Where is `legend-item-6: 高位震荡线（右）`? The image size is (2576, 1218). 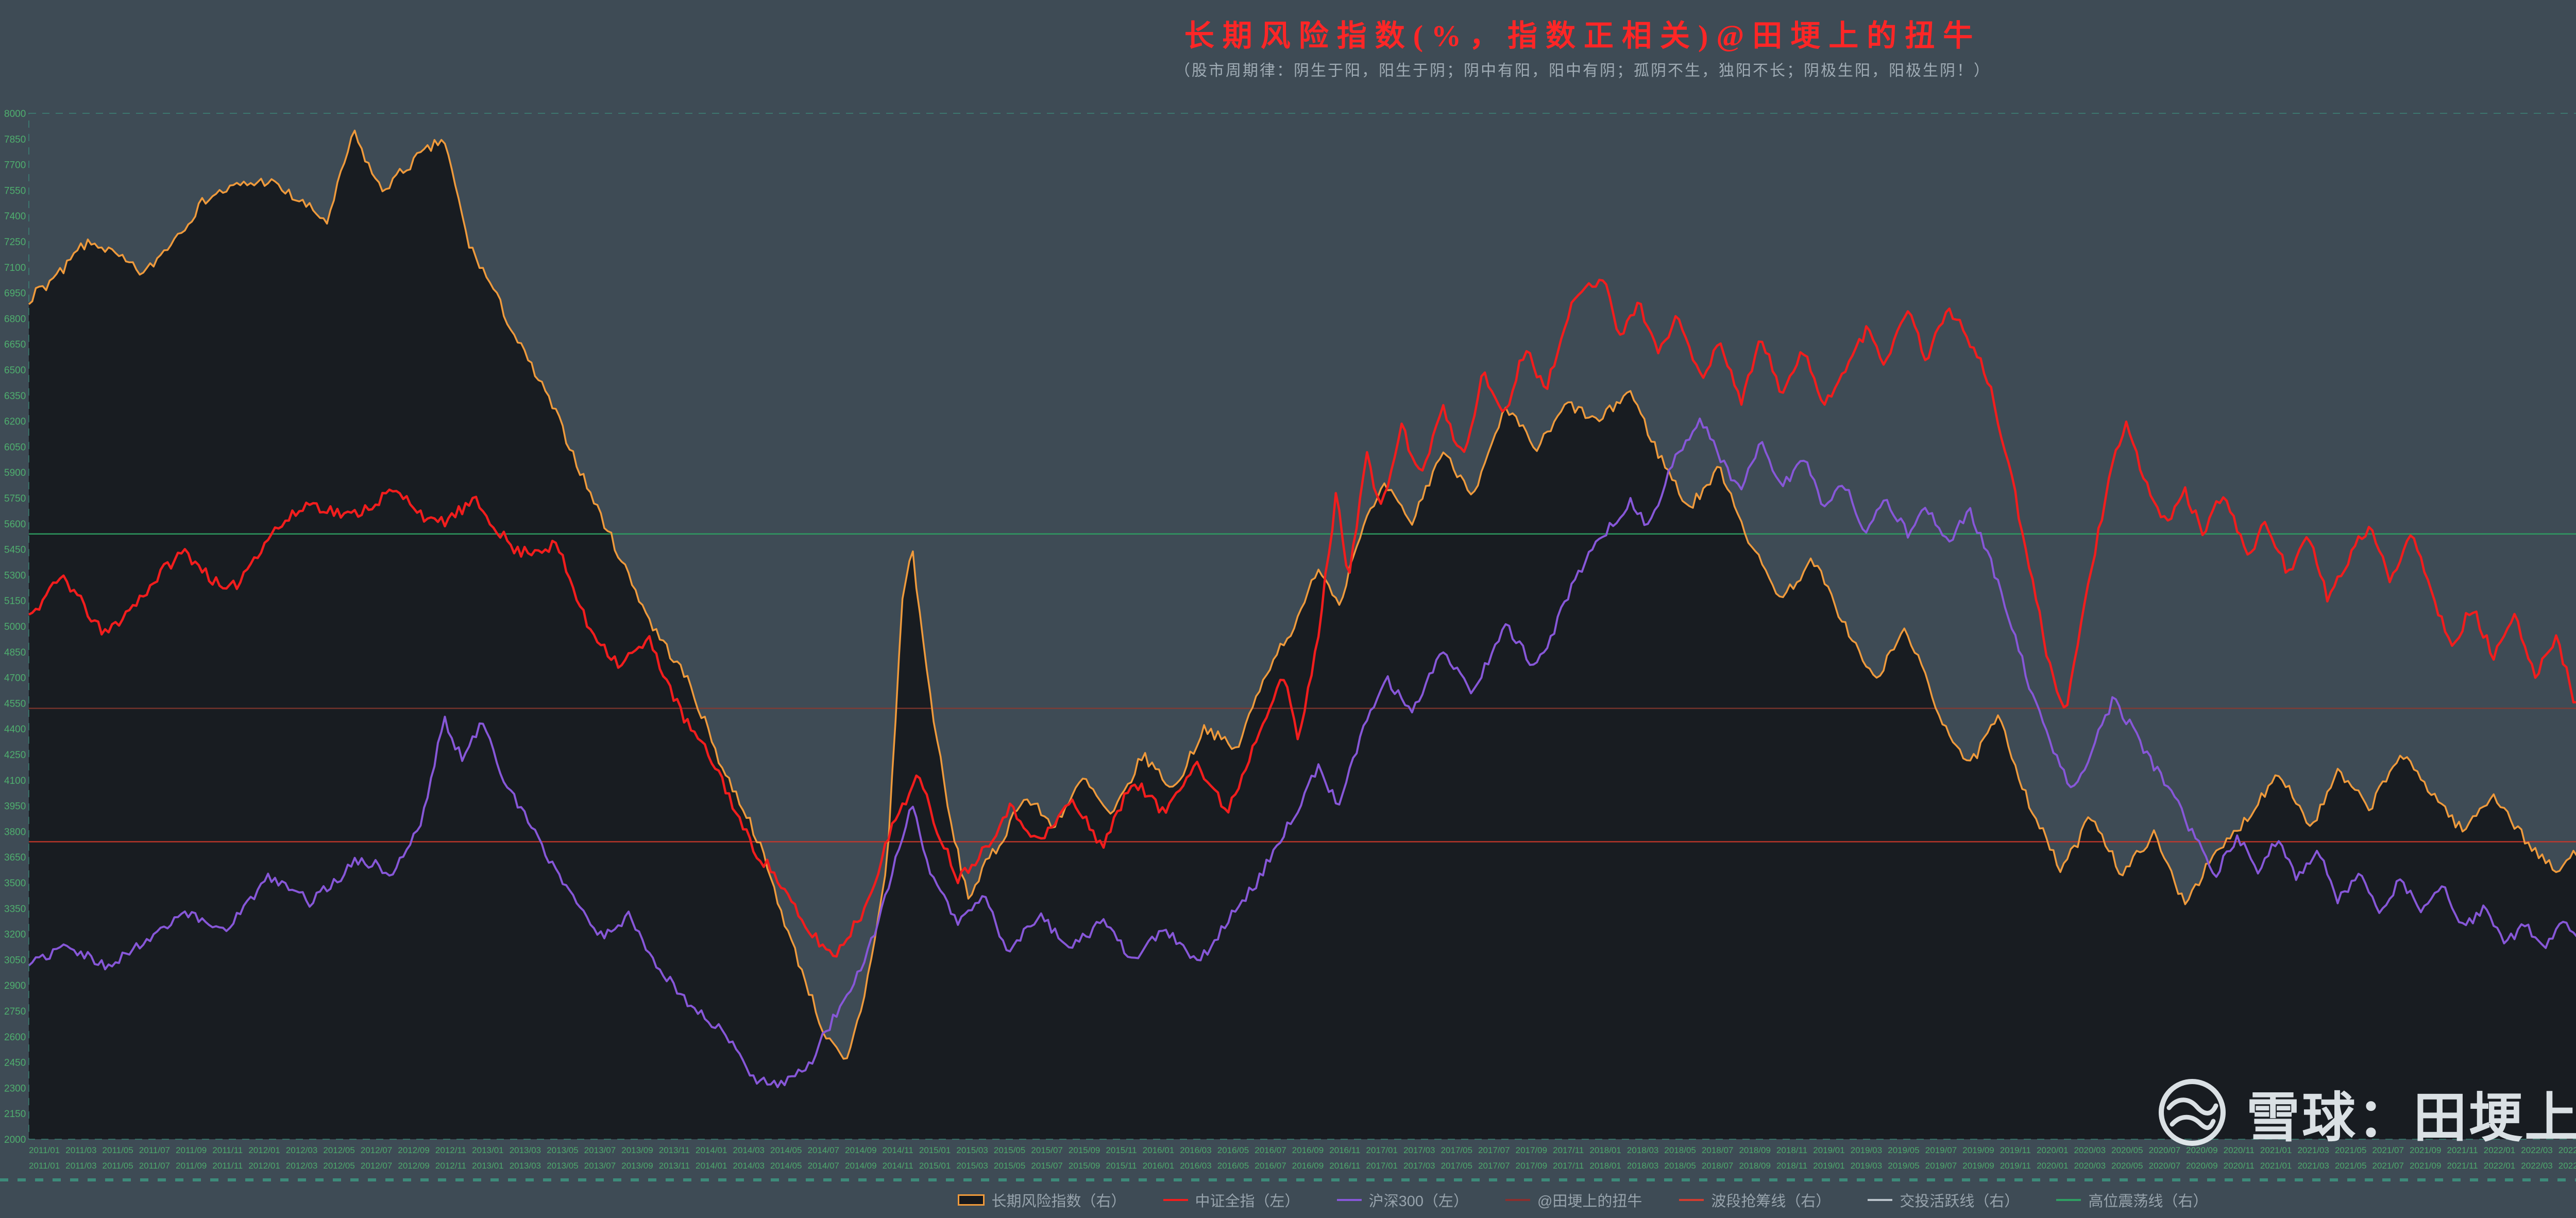 legend-item-6: 高位震荡线（右） is located at coordinates (2132, 1200).